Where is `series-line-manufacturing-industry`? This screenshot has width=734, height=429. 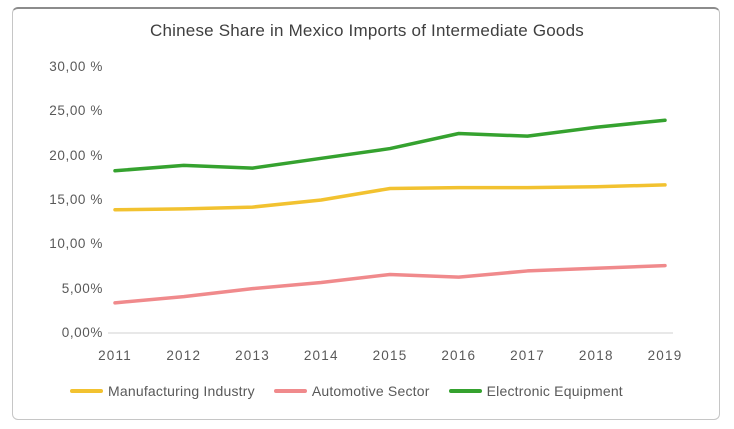 series-line-manufacturing-industry is located at coordinates (390, 197).